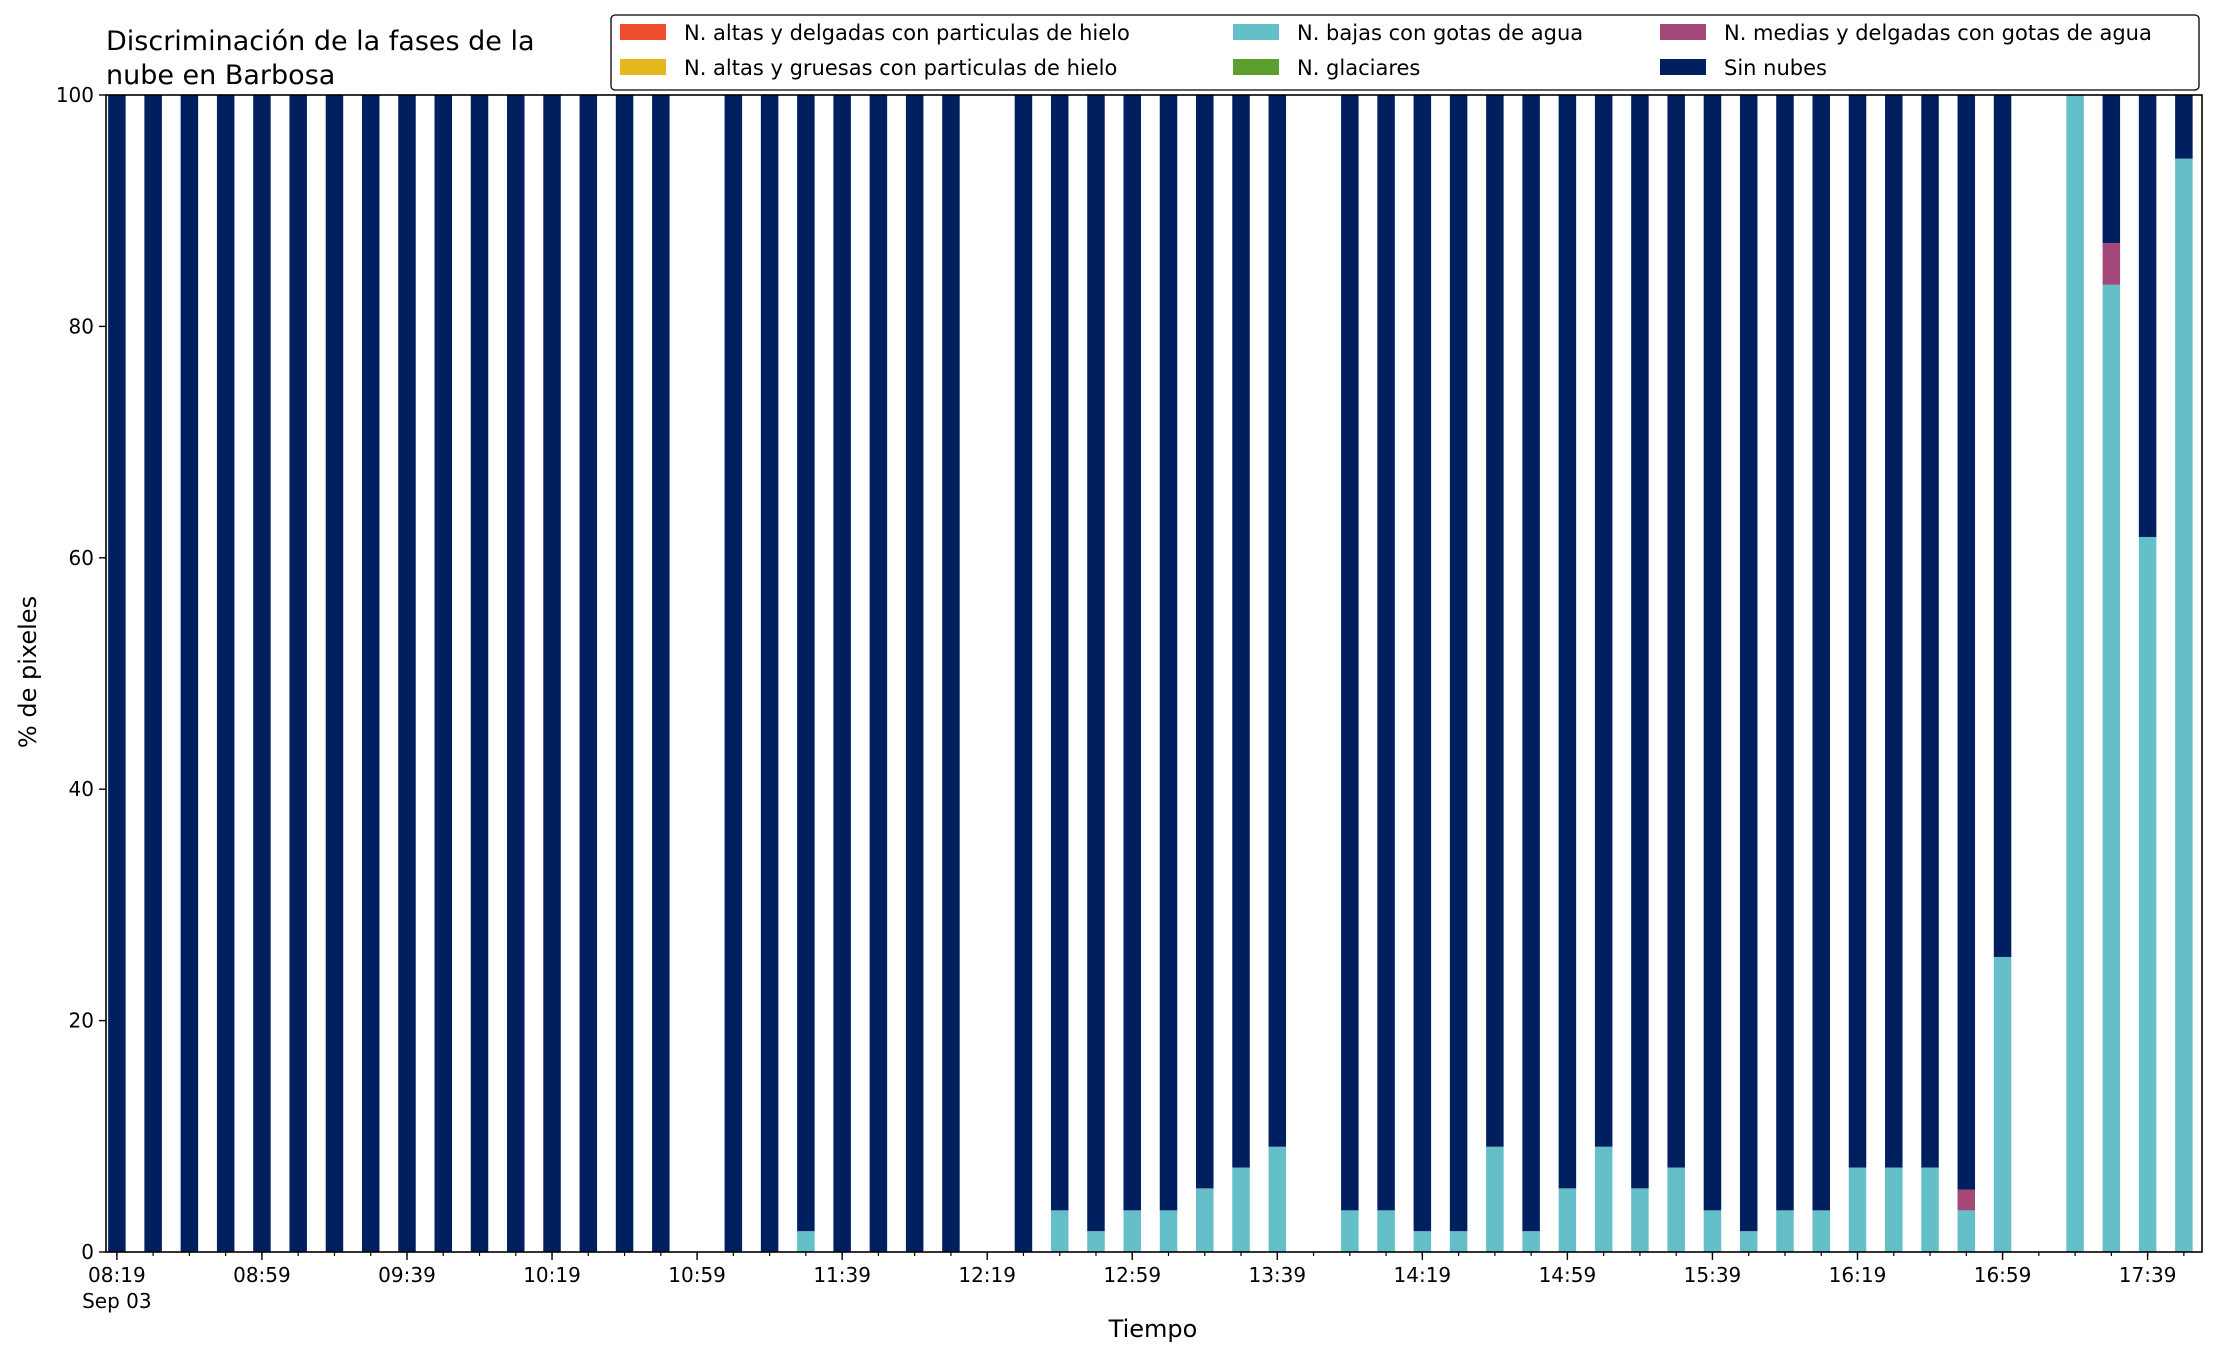 The height and width of the screenshot is (1355, 2216). I want to click on x-tick-label-6: 12:19, so click(987, 1275).